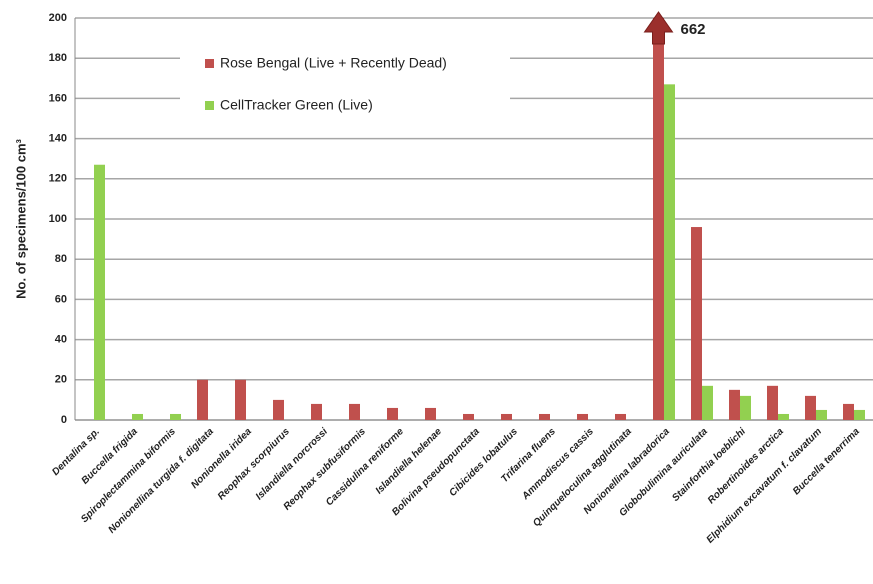 This screenshot has height=584, width=873. I want to click on y-axis-label: No. of specimens/100 cm³, so click(20, 218).